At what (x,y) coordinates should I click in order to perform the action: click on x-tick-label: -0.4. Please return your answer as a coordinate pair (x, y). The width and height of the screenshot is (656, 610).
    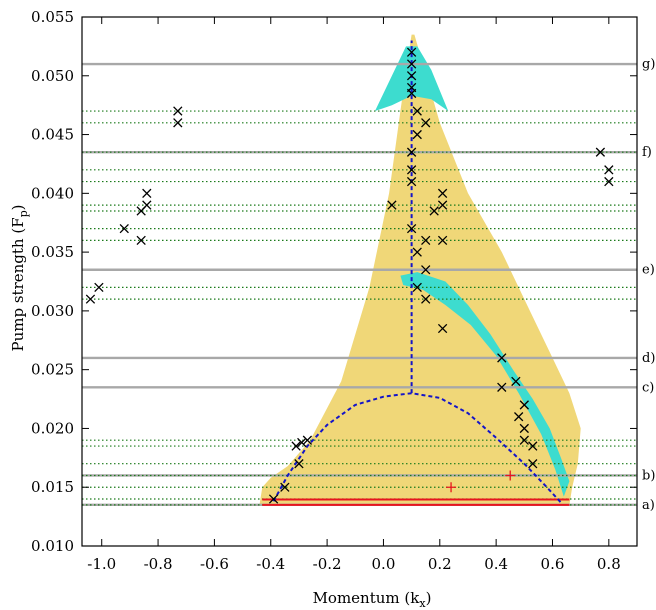
    Looking at the image, I should click on (270, 564).